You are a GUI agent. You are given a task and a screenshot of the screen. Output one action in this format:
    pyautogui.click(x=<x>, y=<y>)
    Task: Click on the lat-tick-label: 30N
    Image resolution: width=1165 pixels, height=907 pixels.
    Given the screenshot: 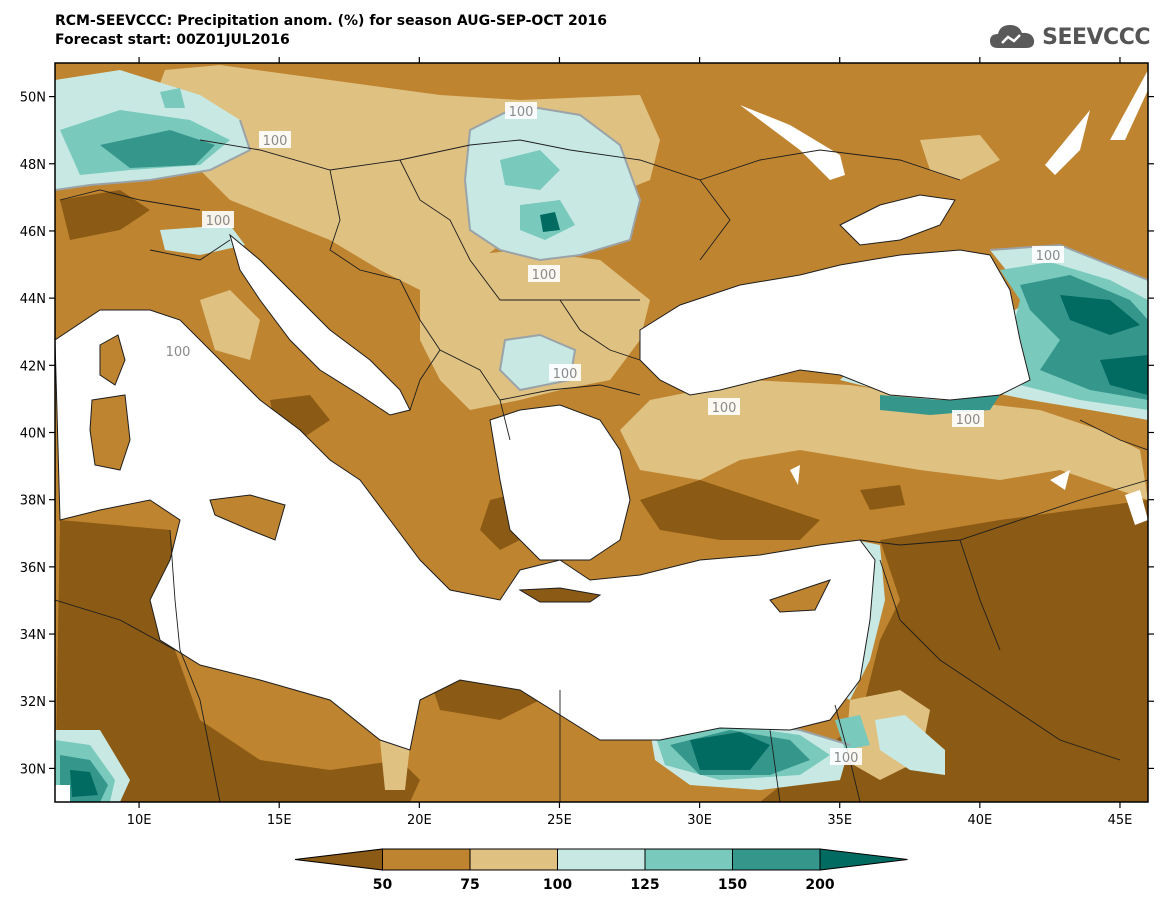 What is the action you would take?
    pyautogui.click(x=33, y=769)
    